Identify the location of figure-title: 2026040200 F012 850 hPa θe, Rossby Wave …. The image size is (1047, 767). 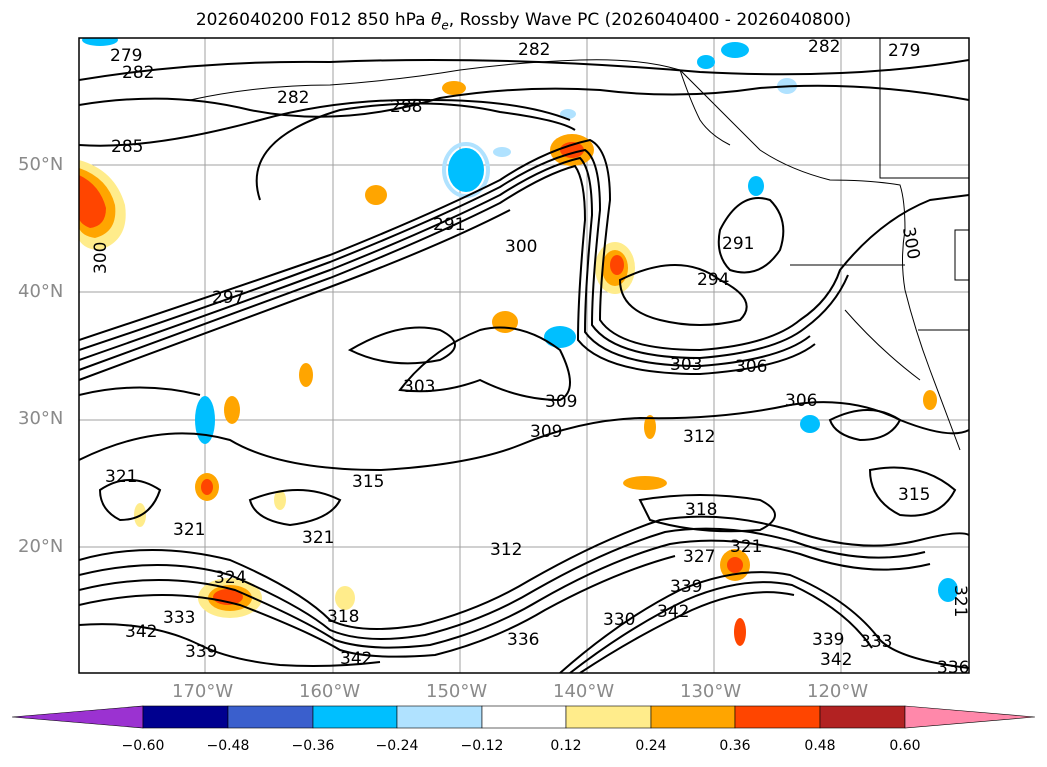
(523, 21).